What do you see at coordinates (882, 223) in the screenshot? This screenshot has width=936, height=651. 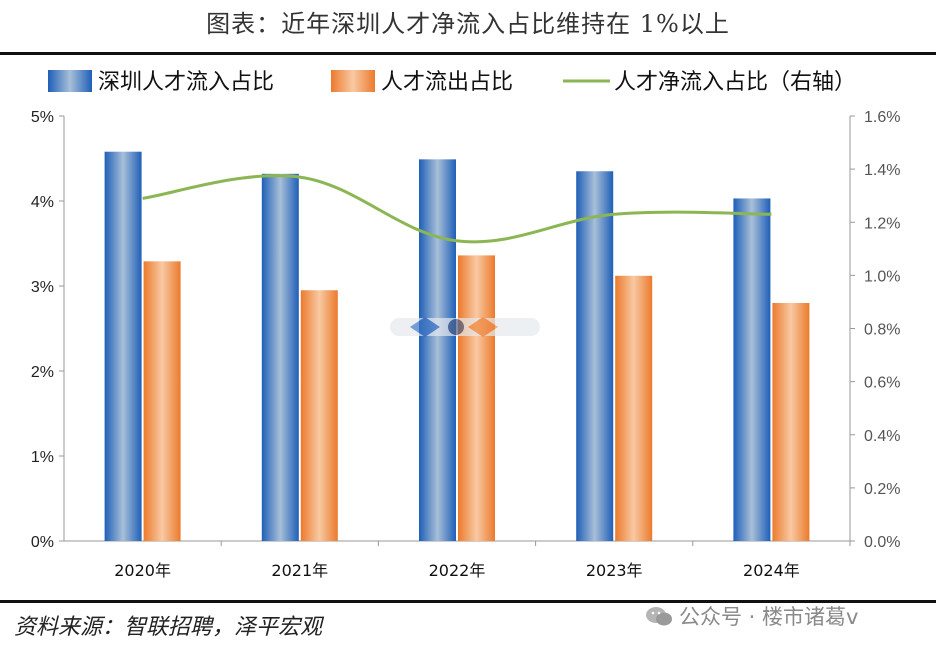 I see `right-tick-label: 1.2%` at bounding box center [882, 223].